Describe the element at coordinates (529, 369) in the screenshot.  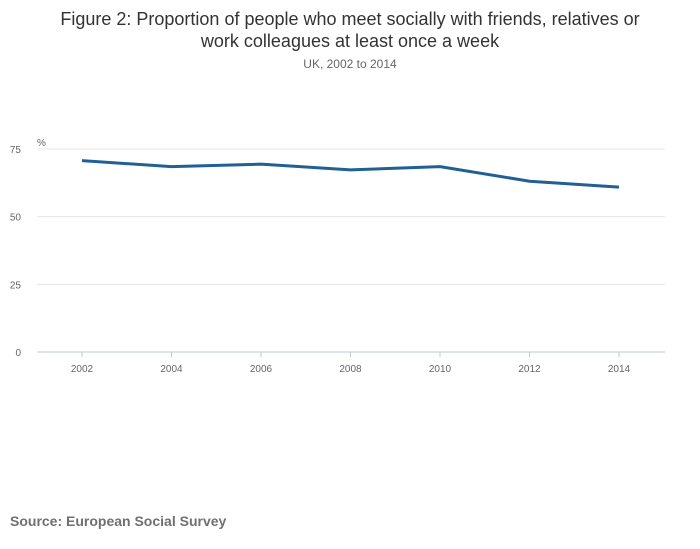
I see `x-tick-label: 2012` at that location.